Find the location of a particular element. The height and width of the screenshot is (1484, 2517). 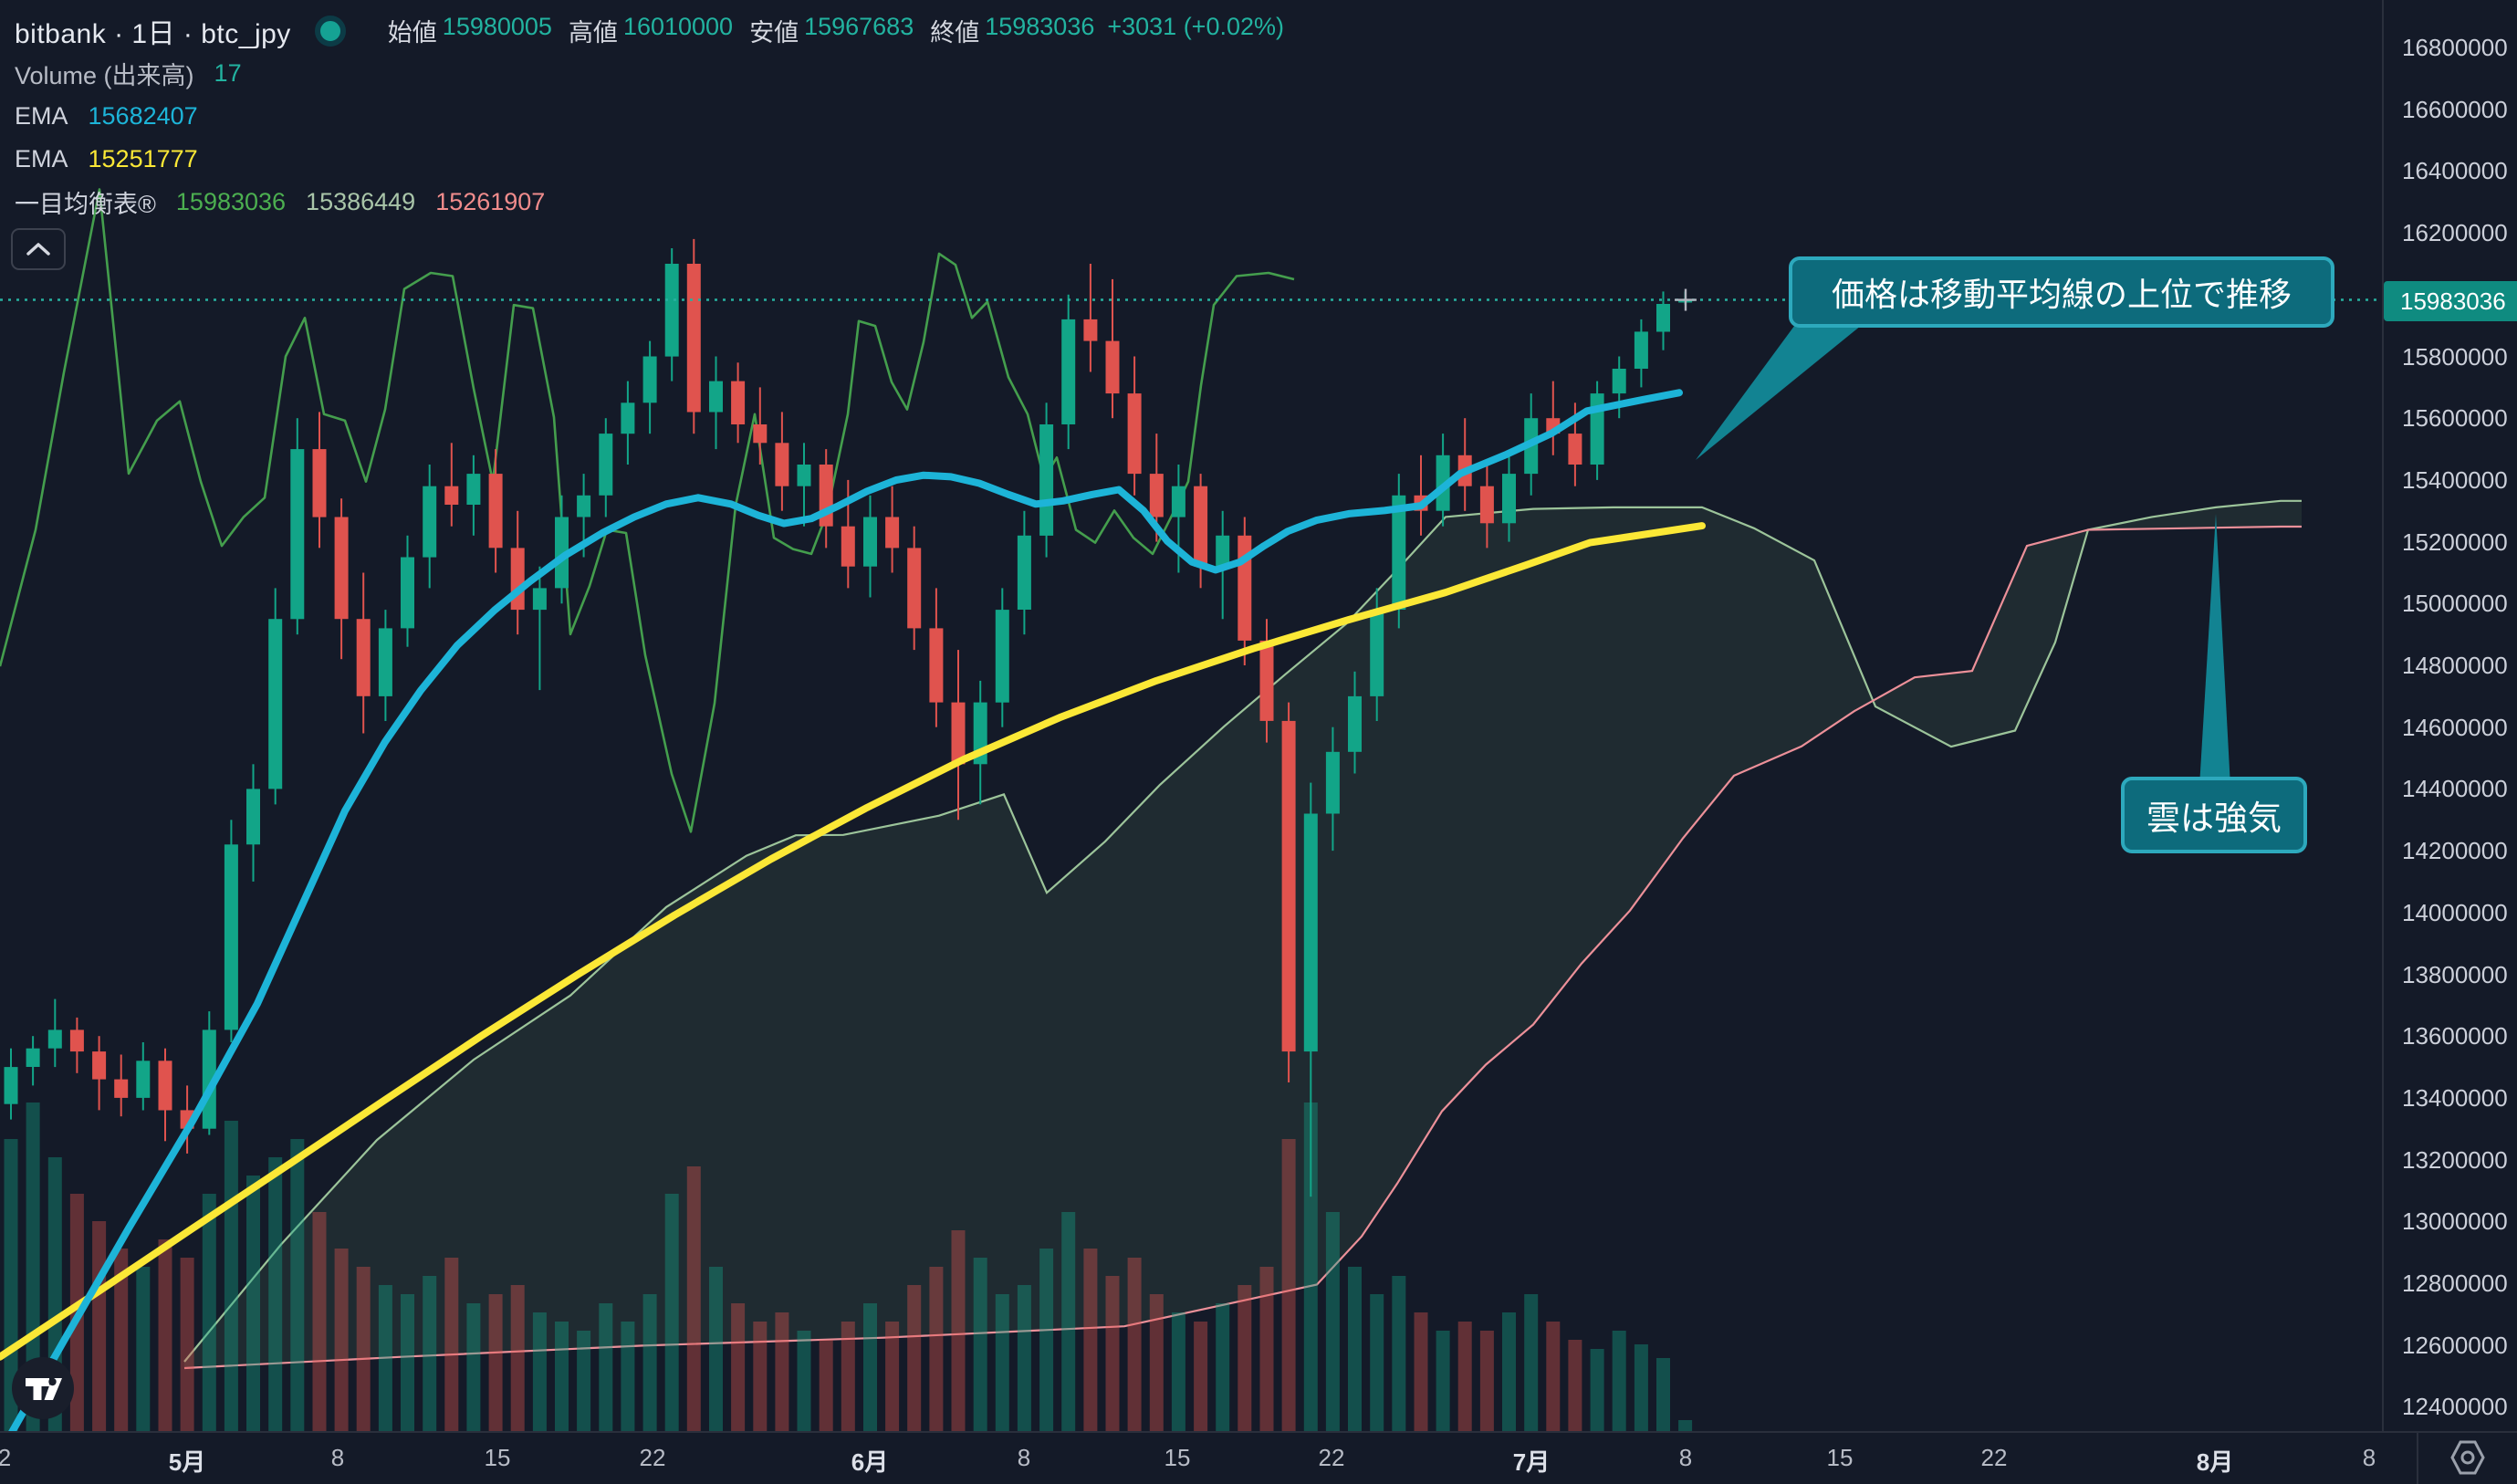

price-axis-tick: 12600000 is located at coordinates (2455, 1345).